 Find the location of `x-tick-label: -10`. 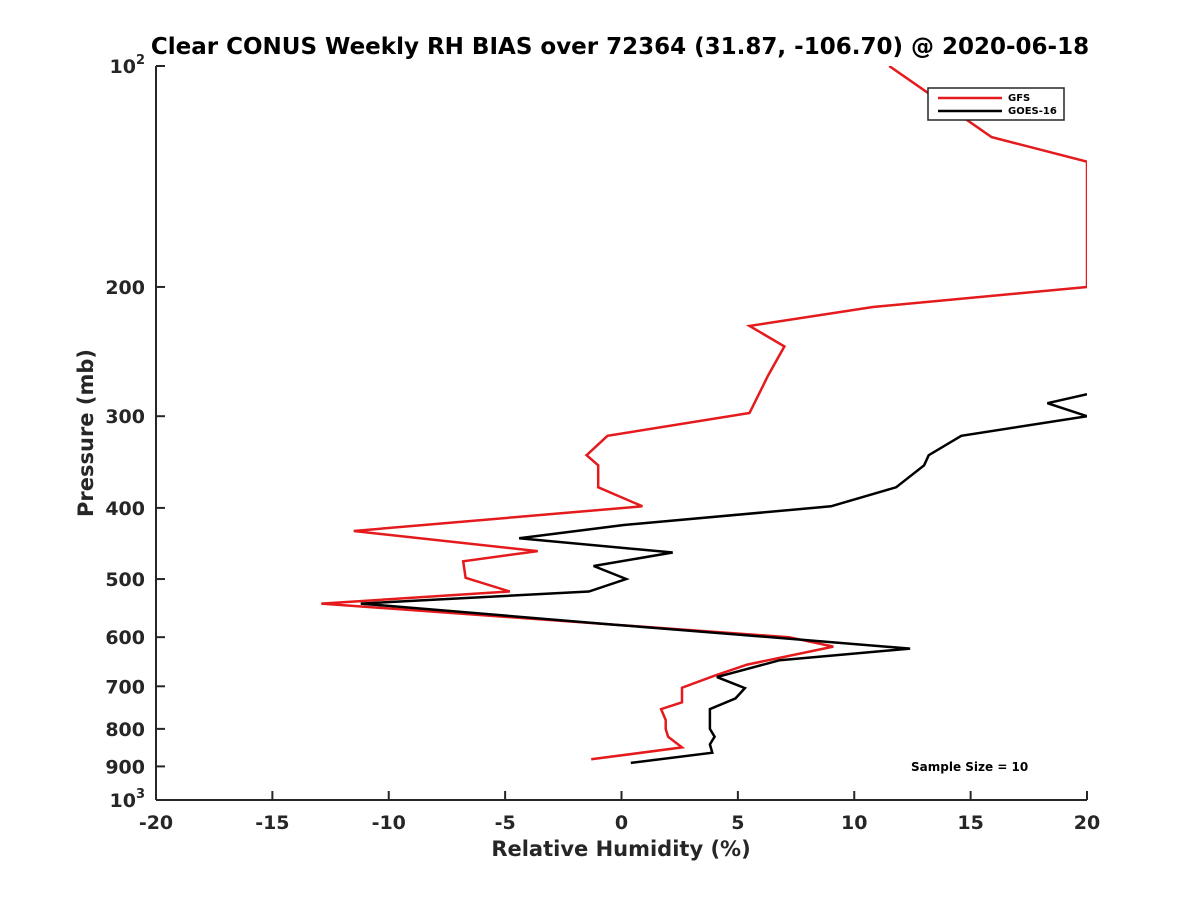

x-tick-label: -10 is located at coordinates (389, 823).